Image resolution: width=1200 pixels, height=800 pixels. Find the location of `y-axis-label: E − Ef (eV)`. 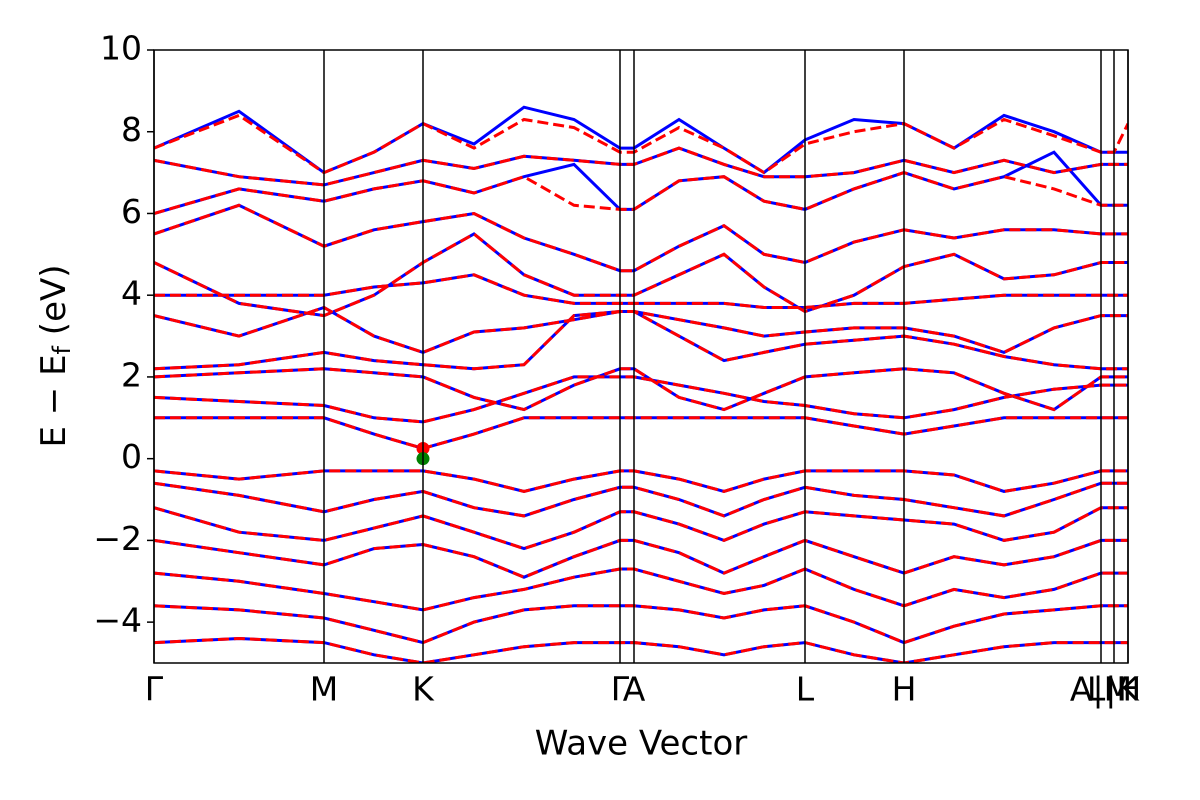

y-axis-label: E − Ef (eV) is located at coordinates (55, 355).